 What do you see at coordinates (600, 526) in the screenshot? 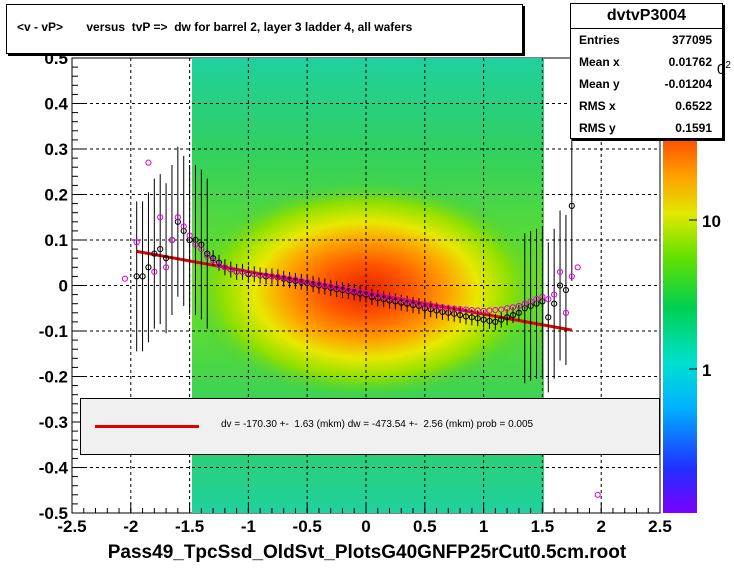
I see `x-tick-label: 2` at bounding box center [600, 526].